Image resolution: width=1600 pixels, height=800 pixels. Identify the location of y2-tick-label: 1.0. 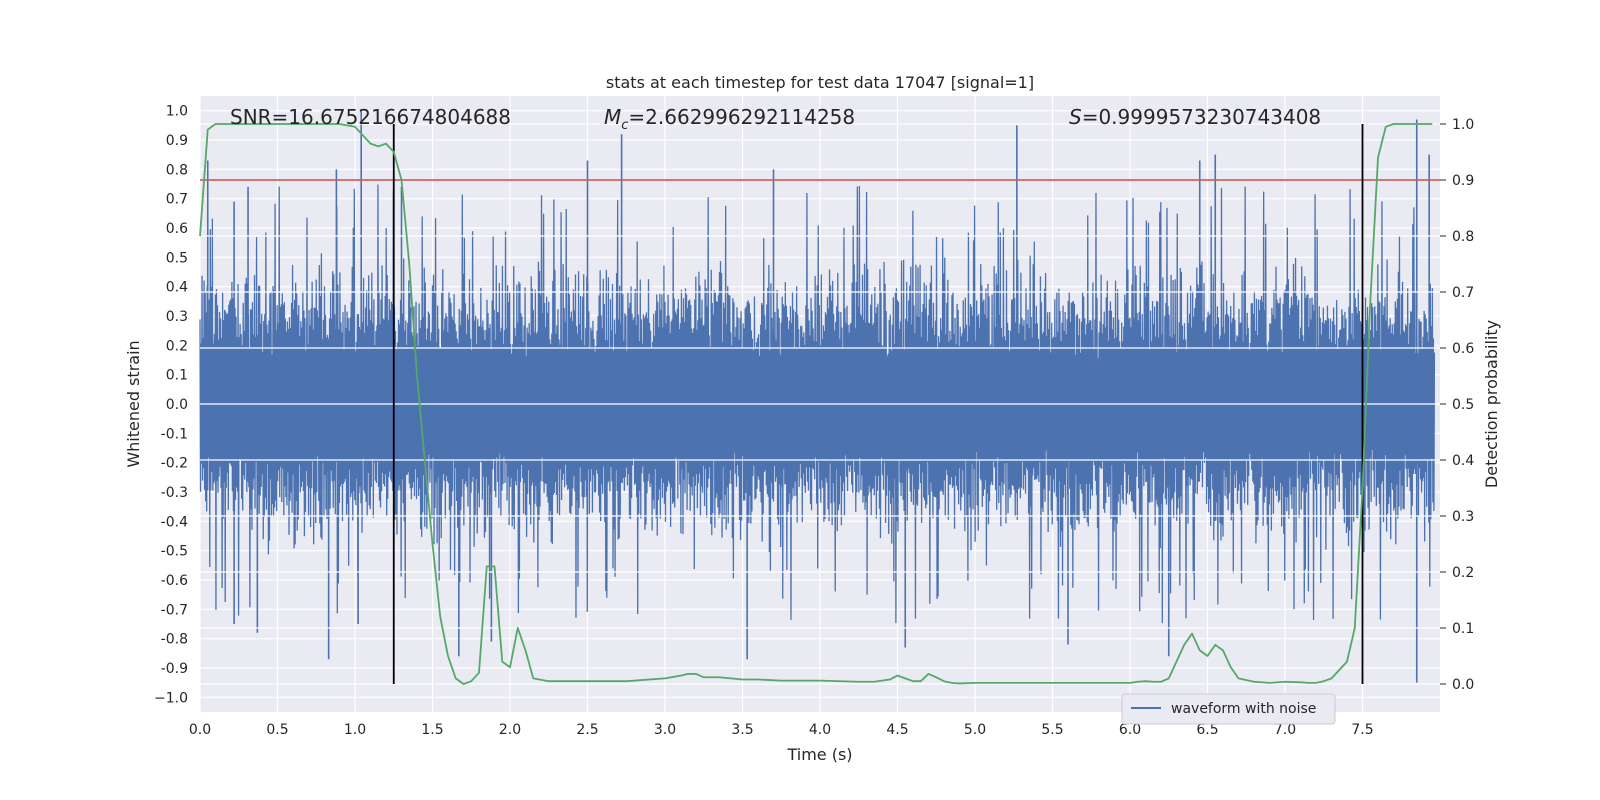
(1463, 125).